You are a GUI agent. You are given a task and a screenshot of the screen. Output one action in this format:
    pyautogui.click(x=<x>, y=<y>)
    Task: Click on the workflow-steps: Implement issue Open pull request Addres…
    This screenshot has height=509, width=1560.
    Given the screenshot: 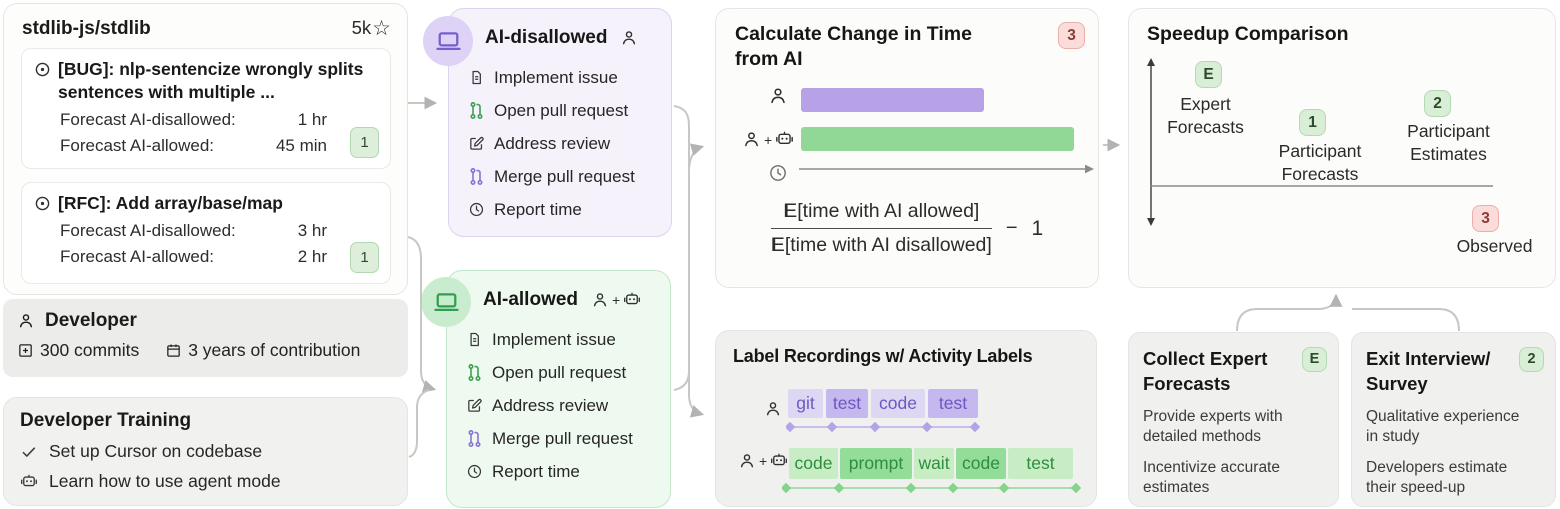 What is the action you would take?
    pyautogui.click(x=560, y=143)
    